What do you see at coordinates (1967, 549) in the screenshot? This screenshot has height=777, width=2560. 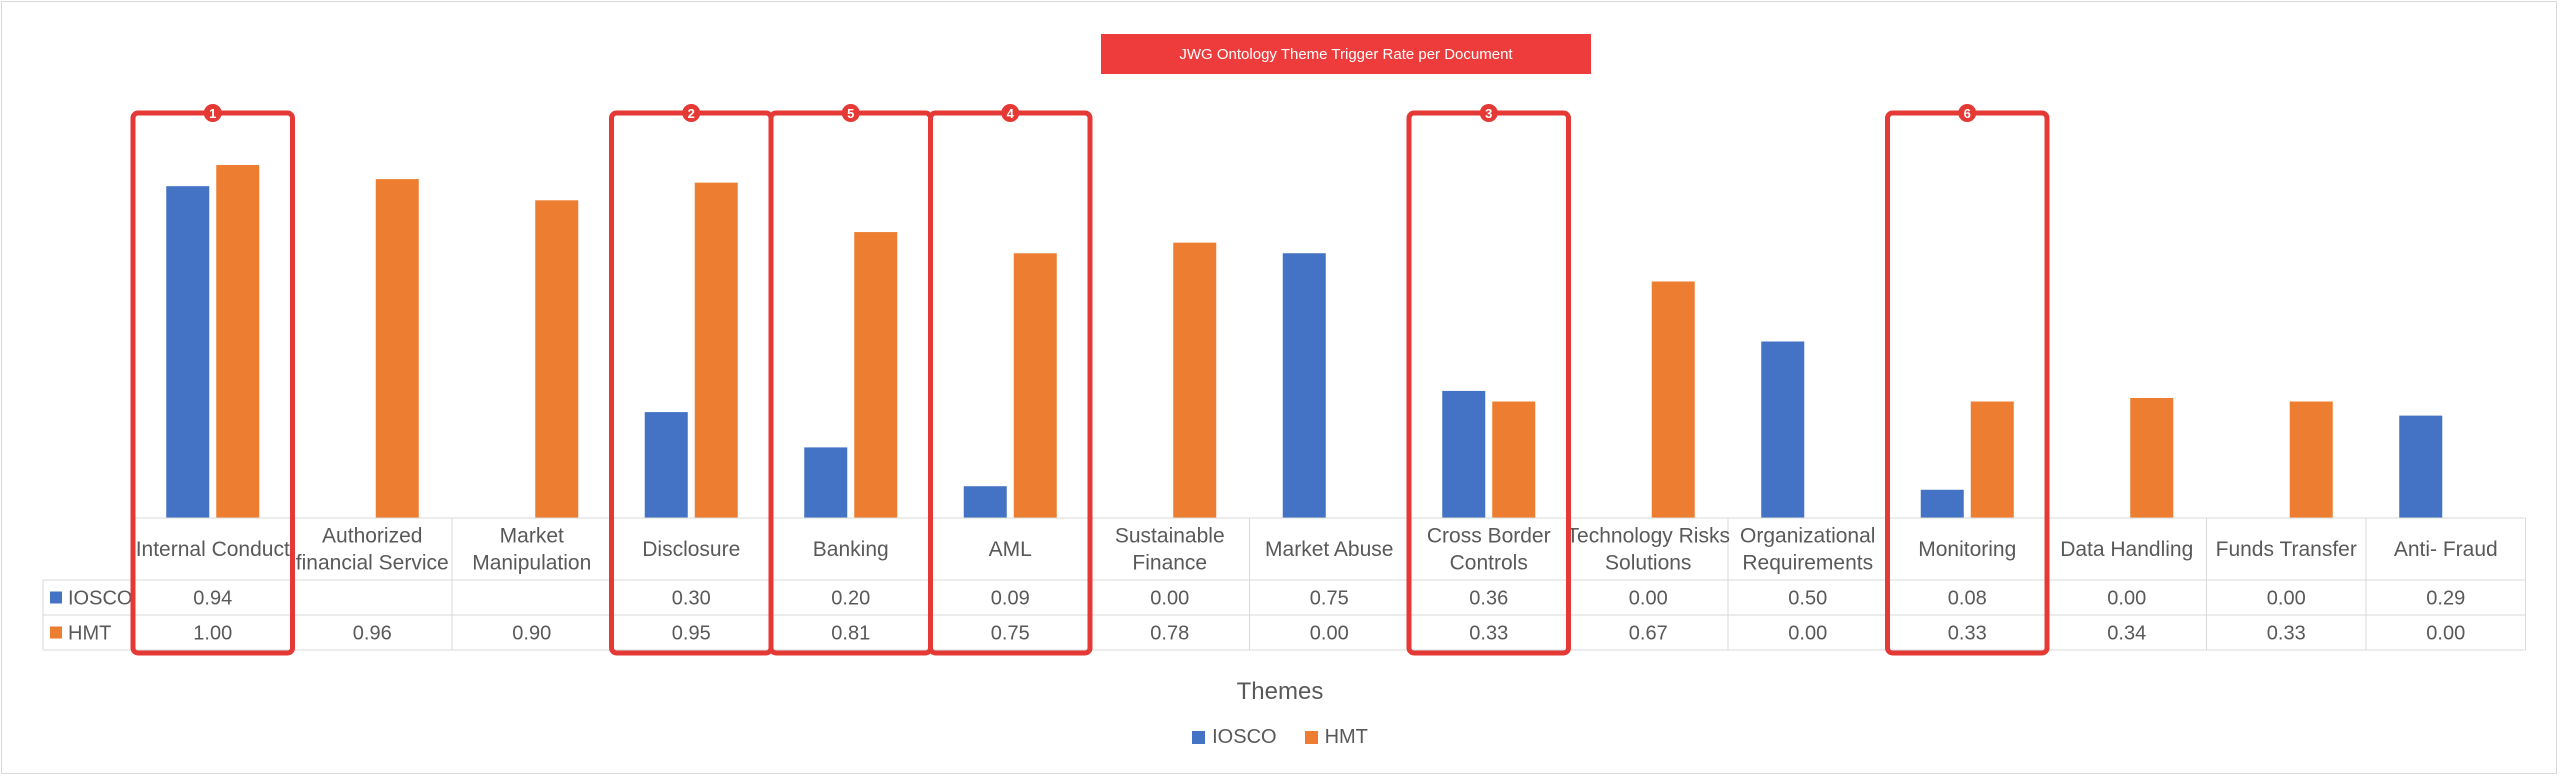 I see `category-label-monitoring: Monitoring` at bounding box center [1967, 549].